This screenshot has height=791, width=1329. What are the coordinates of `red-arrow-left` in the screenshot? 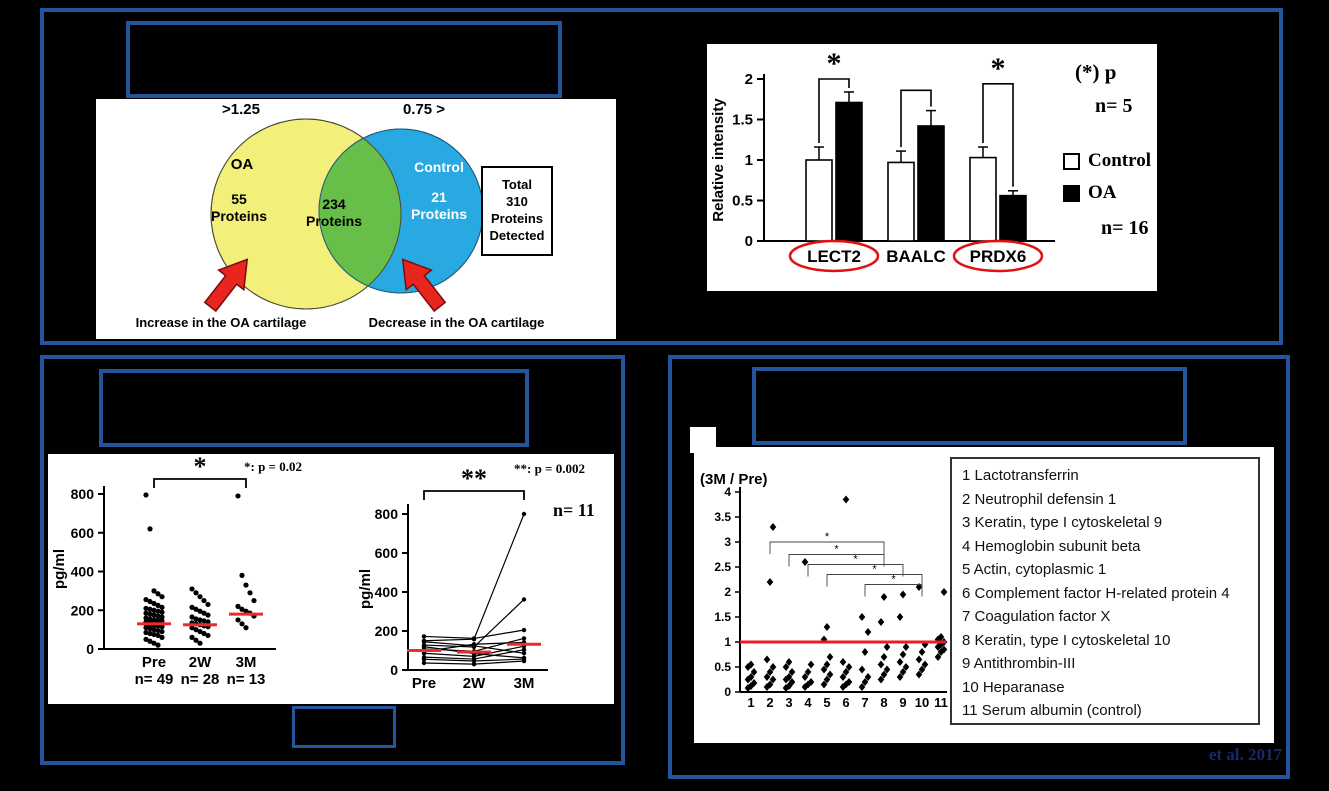 It's located at (226, 285).